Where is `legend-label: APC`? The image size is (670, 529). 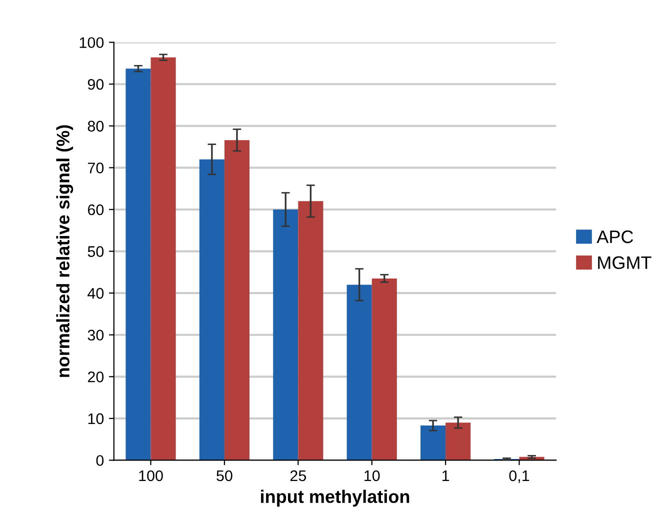
legend-label: APC is located at coordinates (615, 237).